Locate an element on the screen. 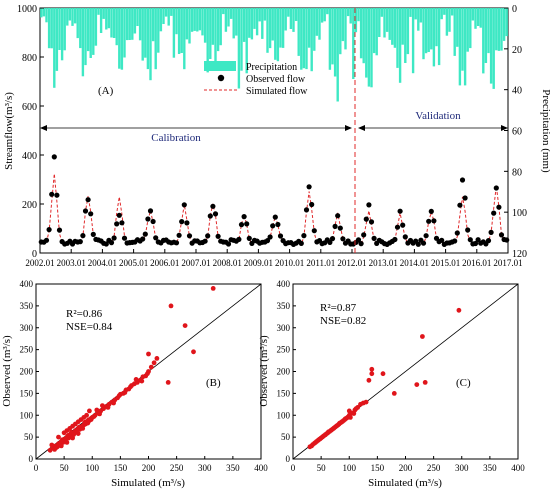 The height and width of the screenshot is (493, 550). x-tick-label: 250 is located at coordinates (434, 468).